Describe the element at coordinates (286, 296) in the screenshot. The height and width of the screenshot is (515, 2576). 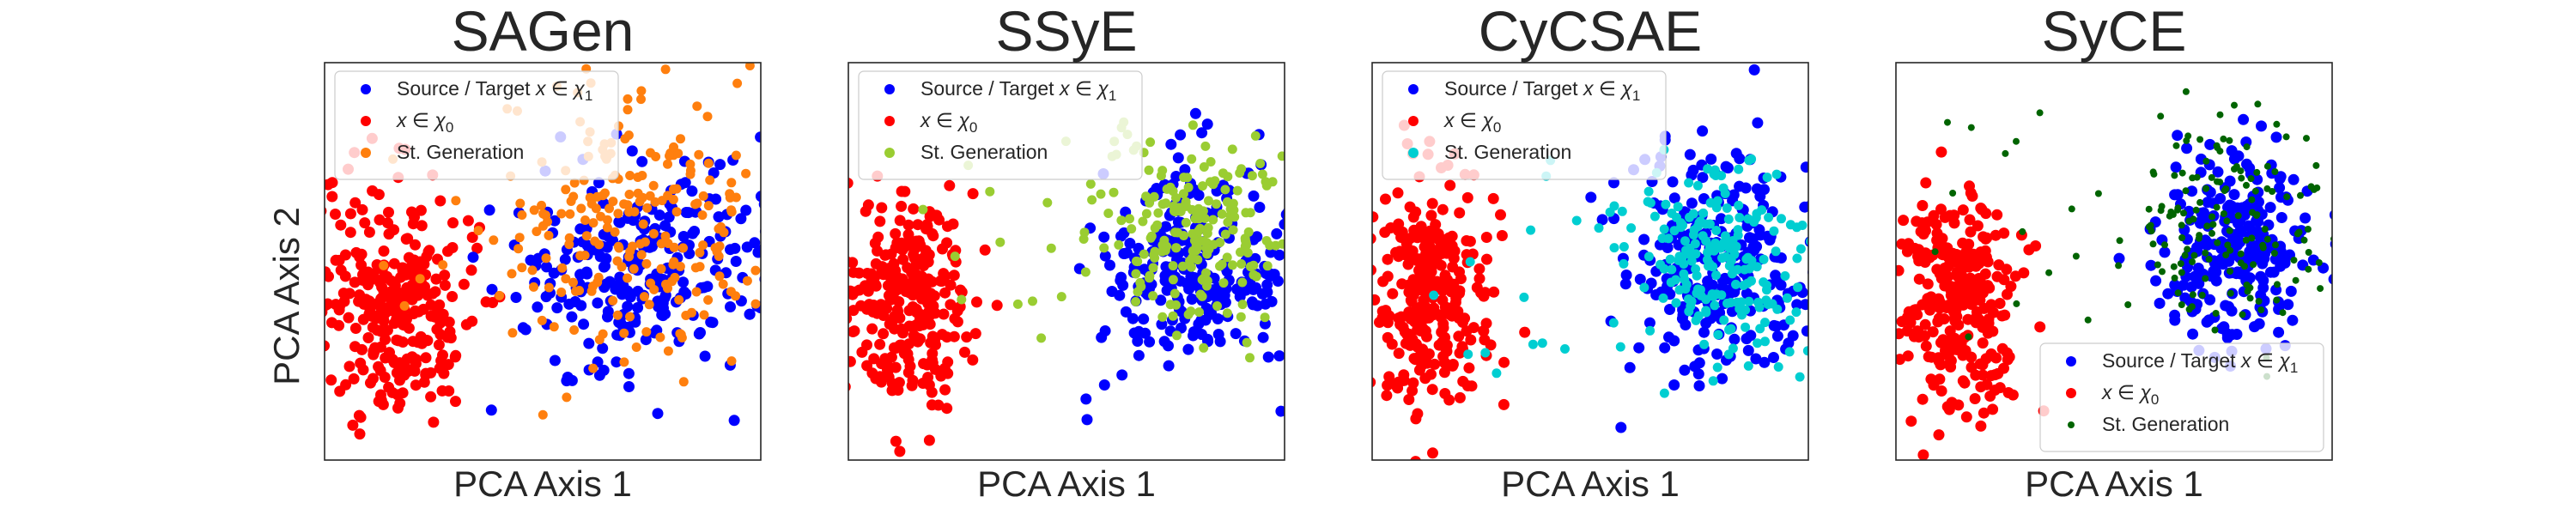
I see `figure-ylabel: PCA Axis 2` at that location.